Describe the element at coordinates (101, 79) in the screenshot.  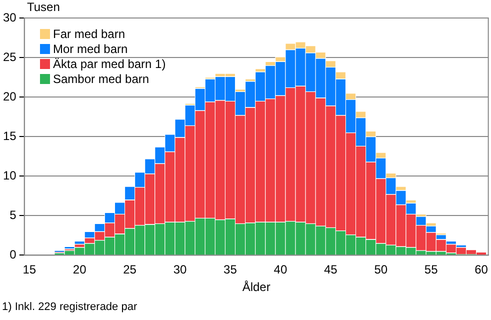
I see `legend-label: Sambor med barn` at that location.